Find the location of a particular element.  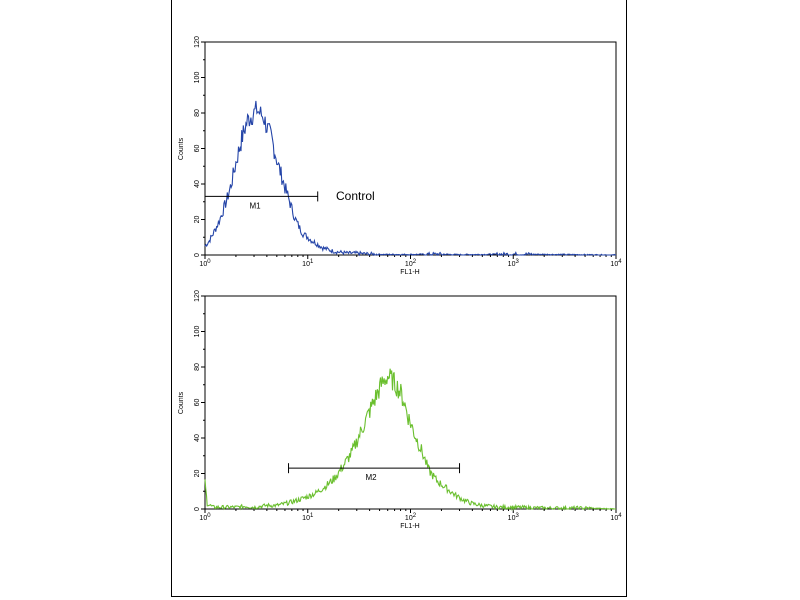

x-axis-title-bottom: FL1-H is located at coordinates (409, 526).